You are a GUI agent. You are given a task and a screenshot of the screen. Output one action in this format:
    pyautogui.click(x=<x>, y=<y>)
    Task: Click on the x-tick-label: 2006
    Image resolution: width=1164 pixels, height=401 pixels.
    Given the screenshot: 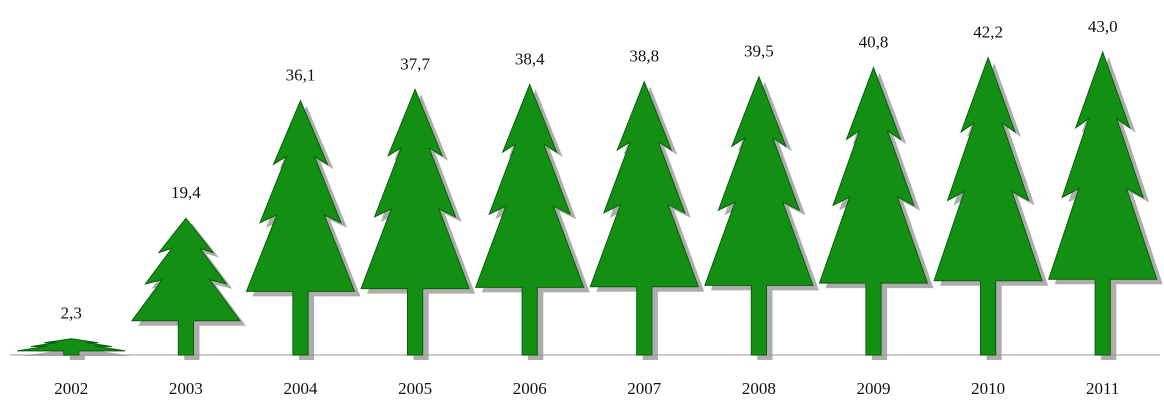 What is the action you would take?
    pyautogui.click(x=530, y=388)
    